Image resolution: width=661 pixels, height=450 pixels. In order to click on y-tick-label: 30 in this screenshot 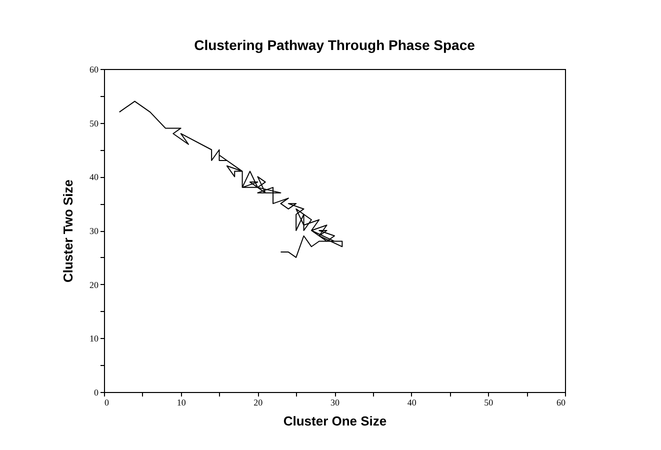, I will do `click(94, 231)`.